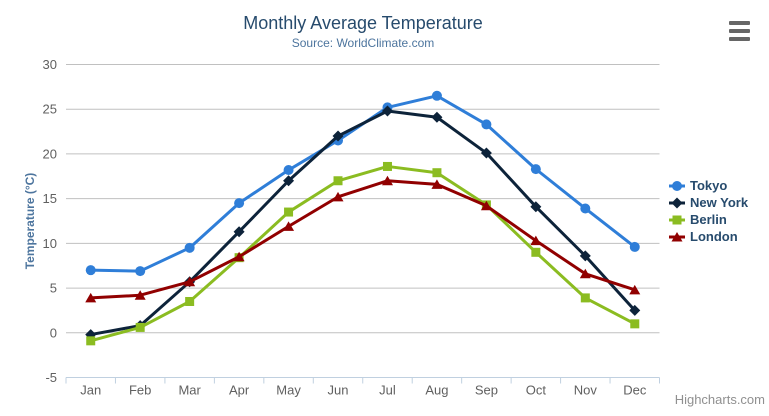 This screenshot has height=416, width=769. Describe the element at coordinates (536, 390) in the screenshot. I see `xaxis-label: Oct` at that location.